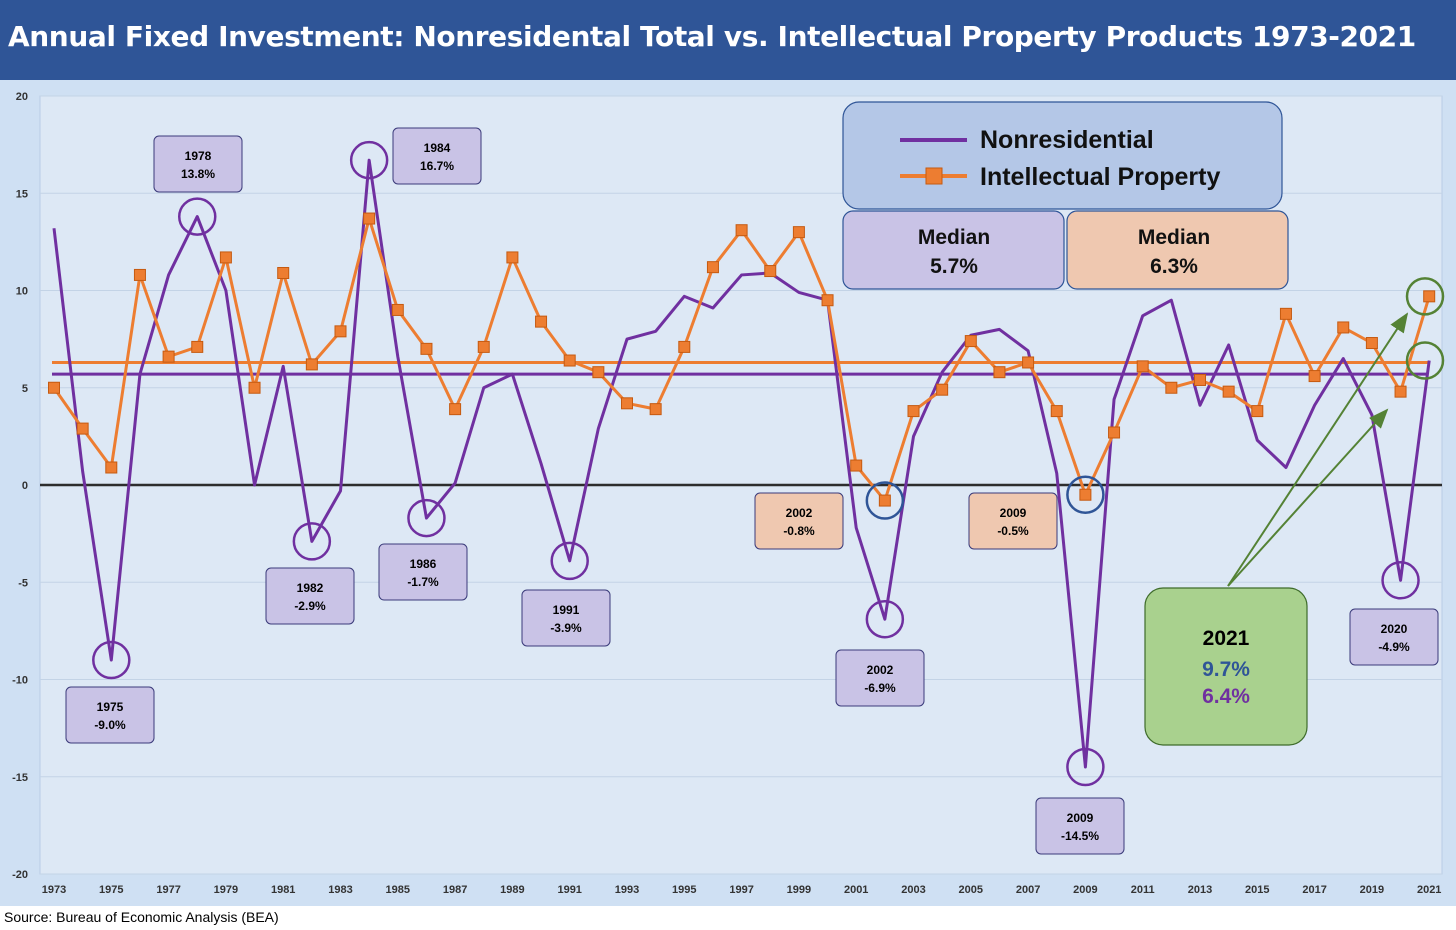  I want to click on x-tick-label: 2013, so click(1200, 890).